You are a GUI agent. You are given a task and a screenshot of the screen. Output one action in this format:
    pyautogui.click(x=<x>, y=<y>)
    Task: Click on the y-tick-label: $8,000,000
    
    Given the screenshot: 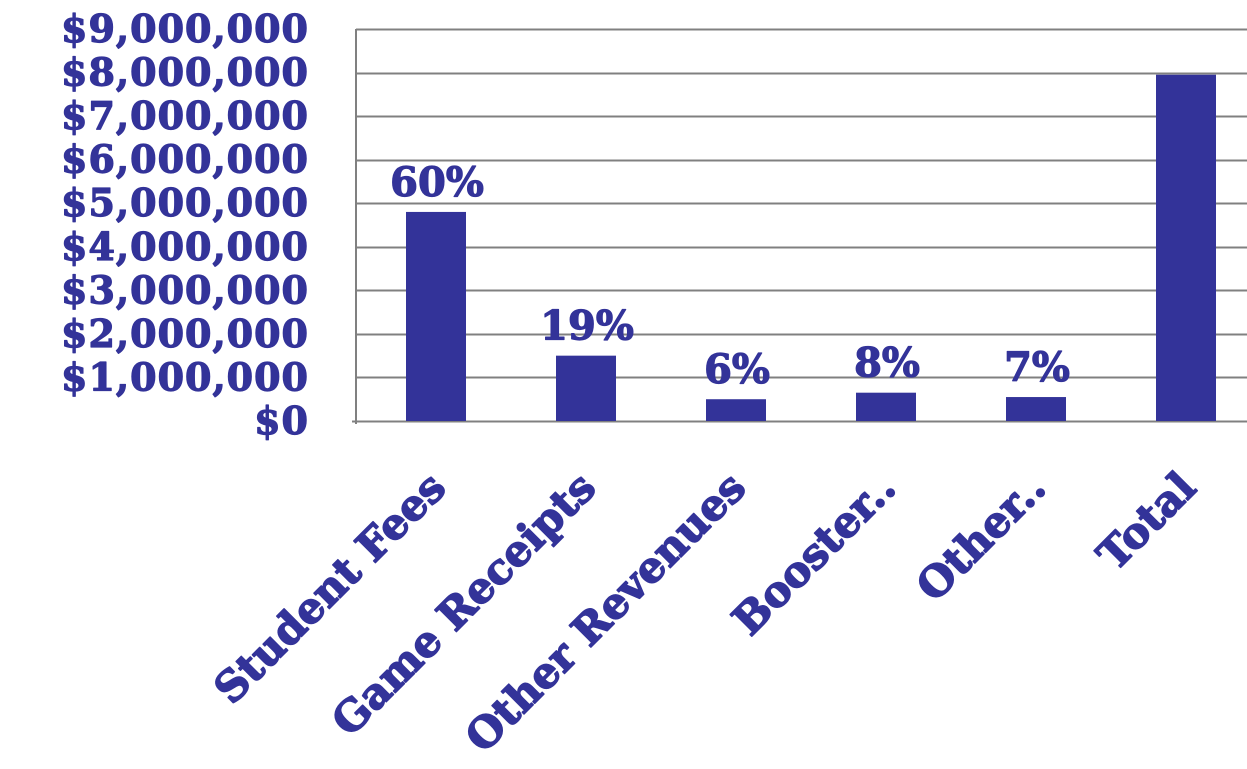 What is the action you would take?
    pyautogui.click(x=185, y=72)
    